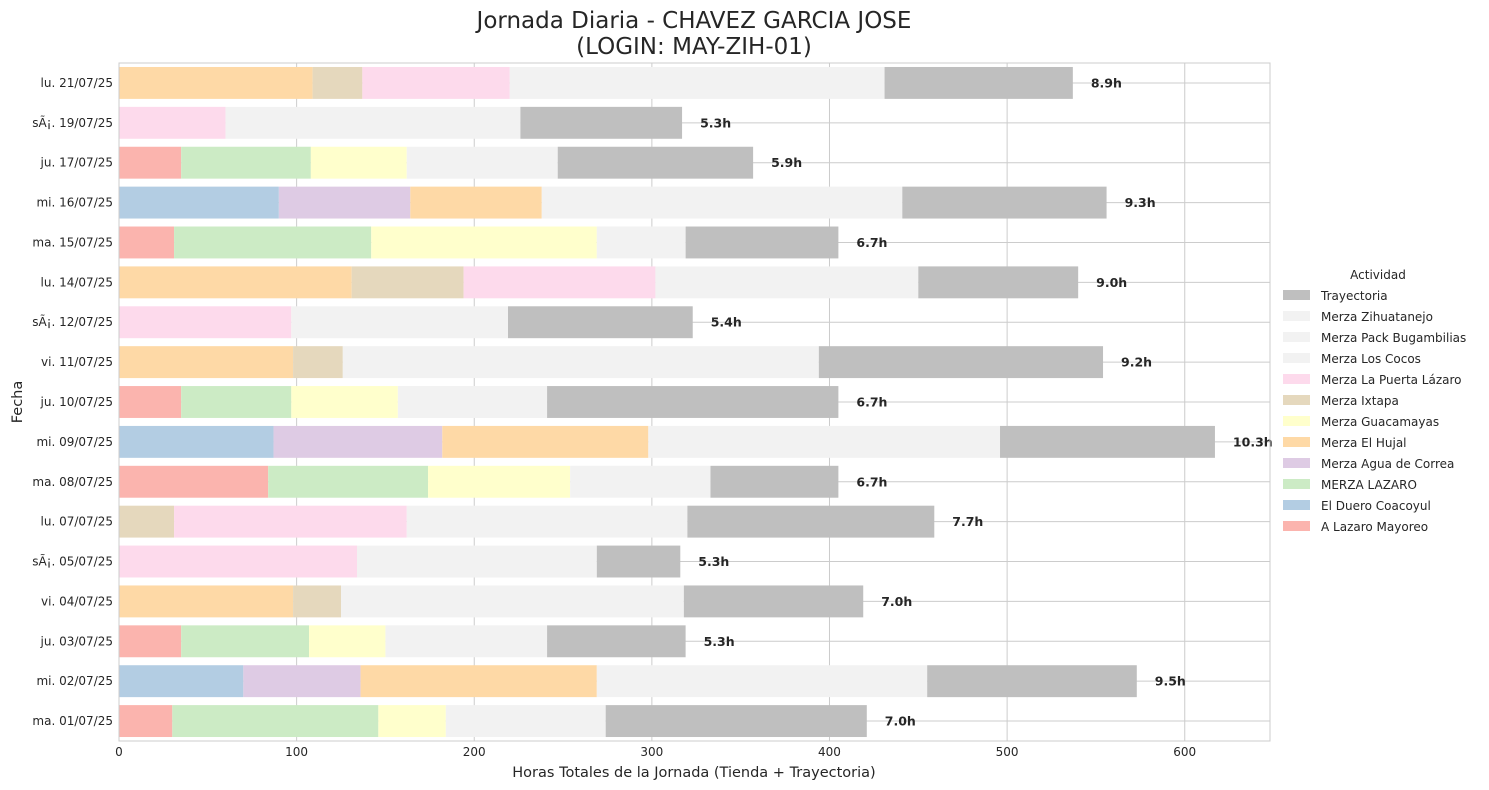 Image resolution: width=1489 pixels, height=790 pixels. I want to click on y-tick-label: vi. 04/07/25, so click(77, 601).